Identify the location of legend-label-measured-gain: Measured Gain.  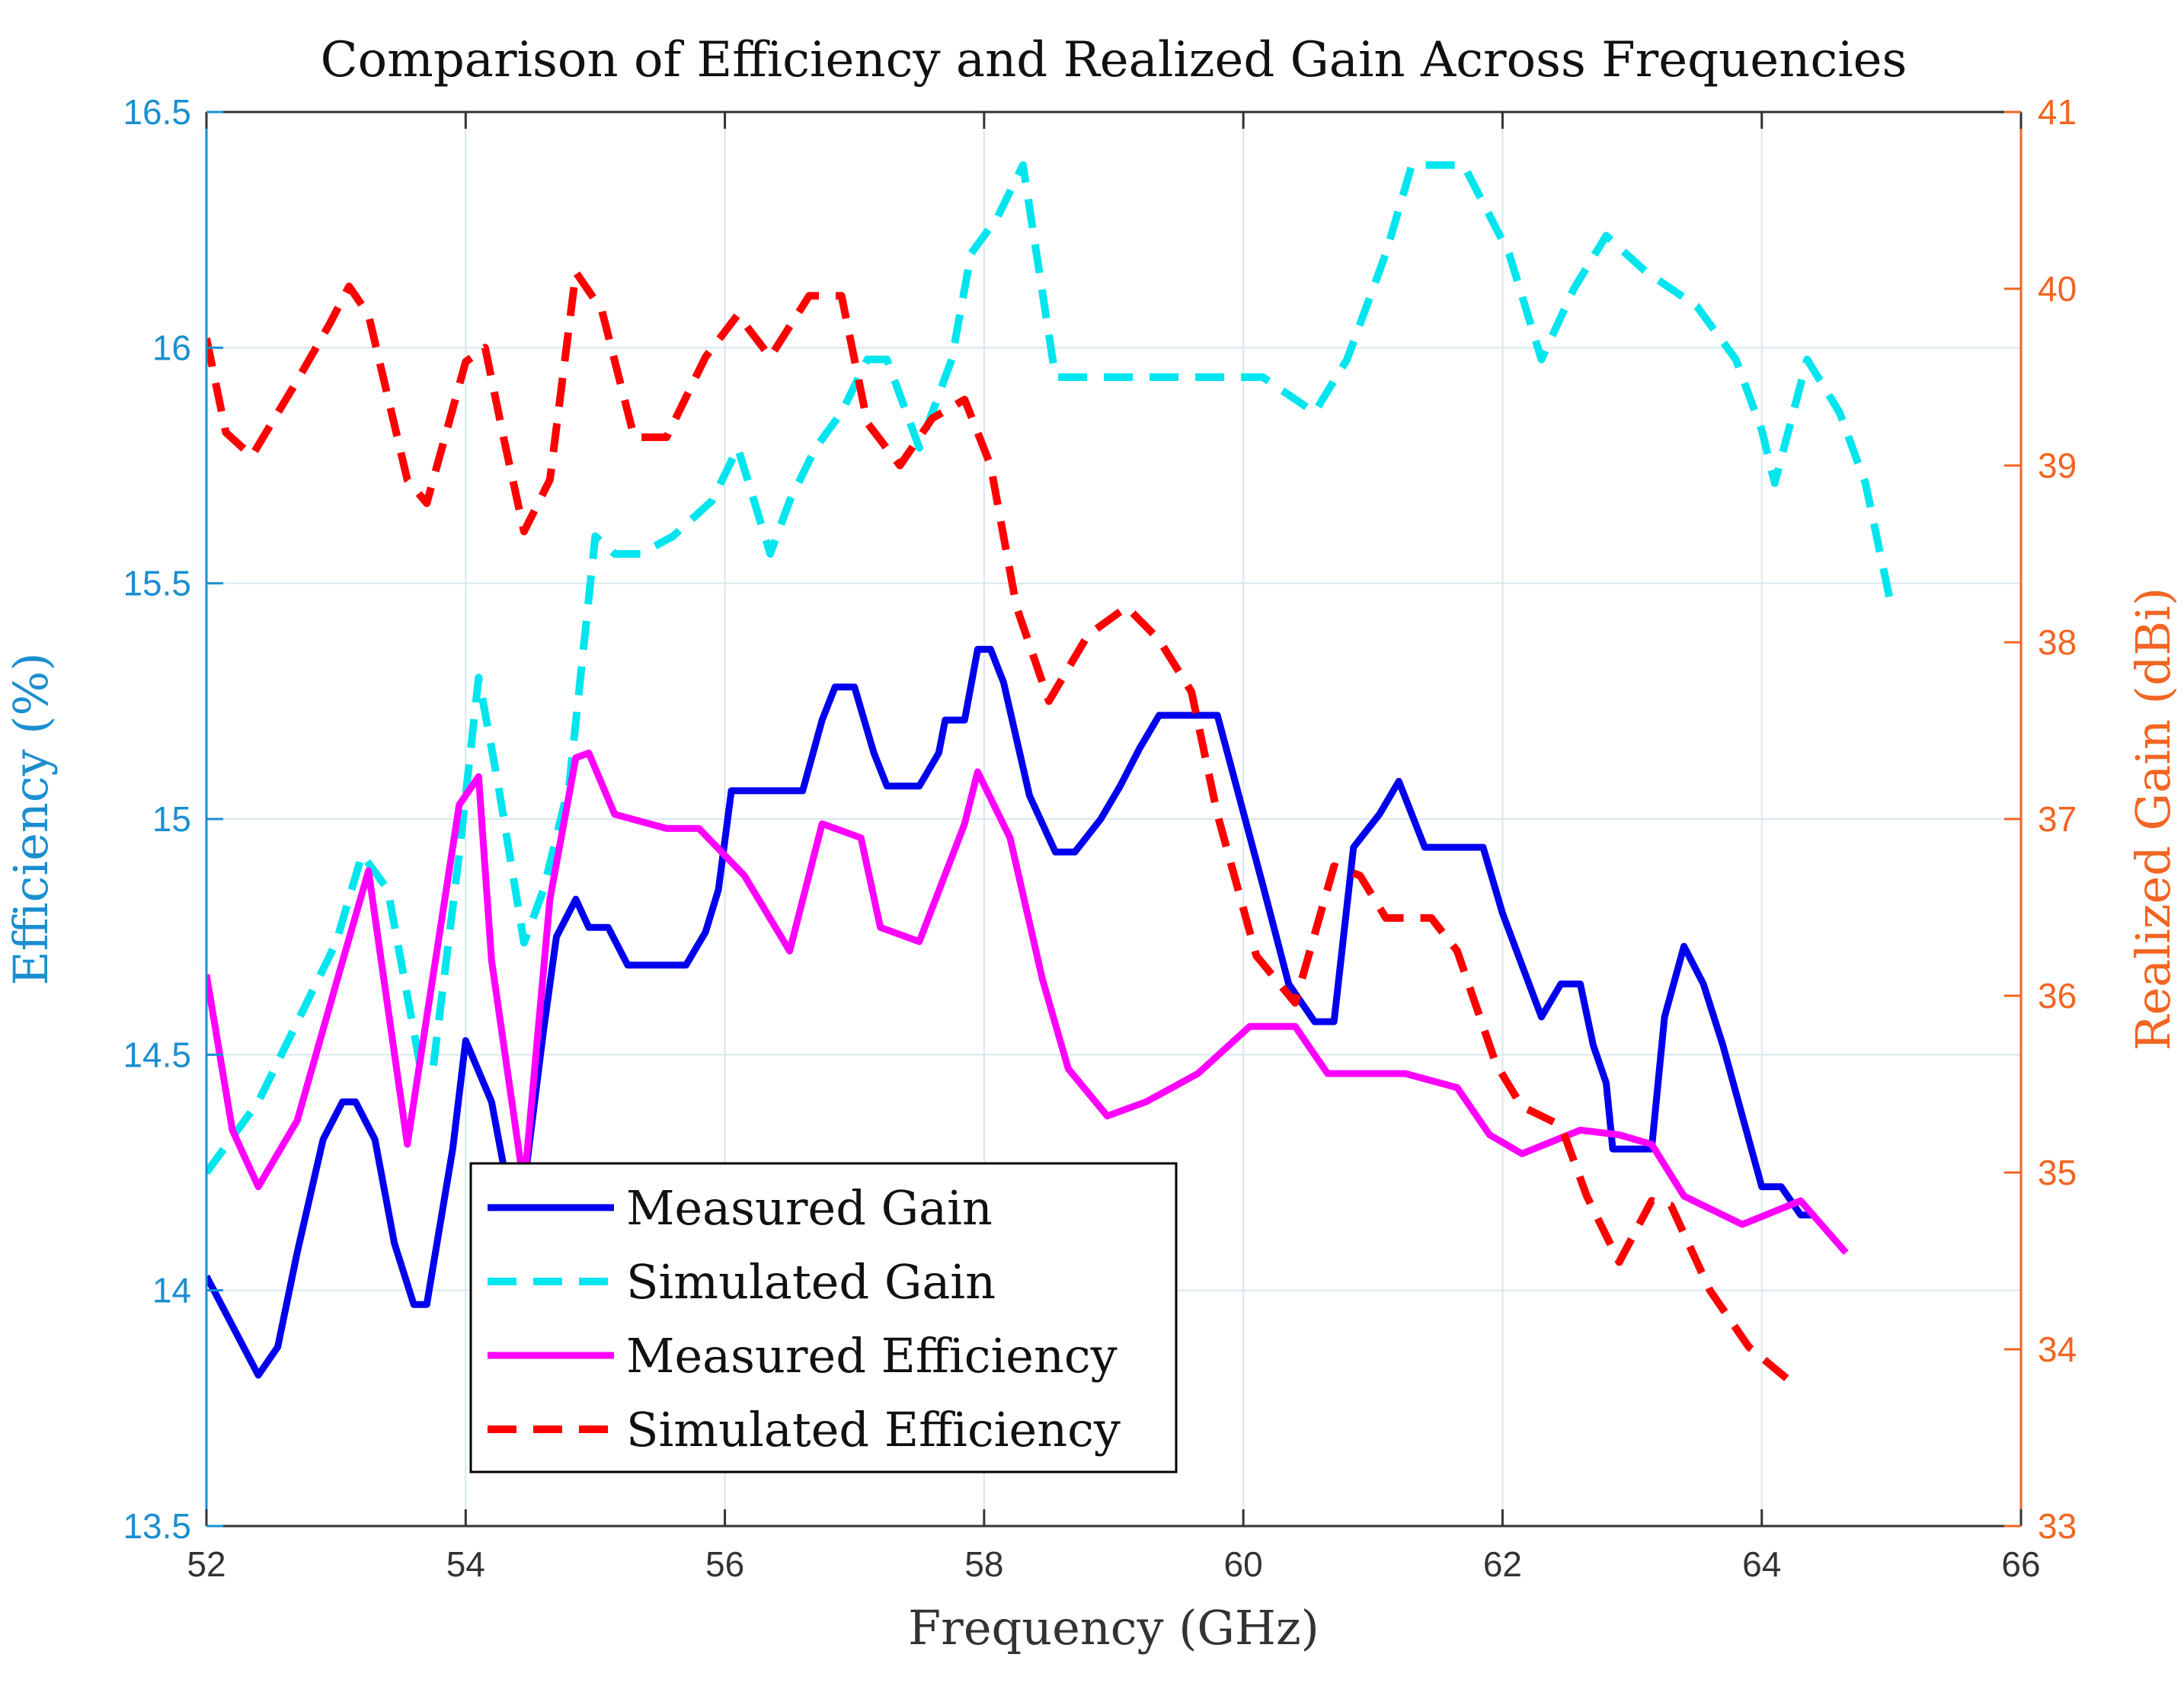
(809, 1208).